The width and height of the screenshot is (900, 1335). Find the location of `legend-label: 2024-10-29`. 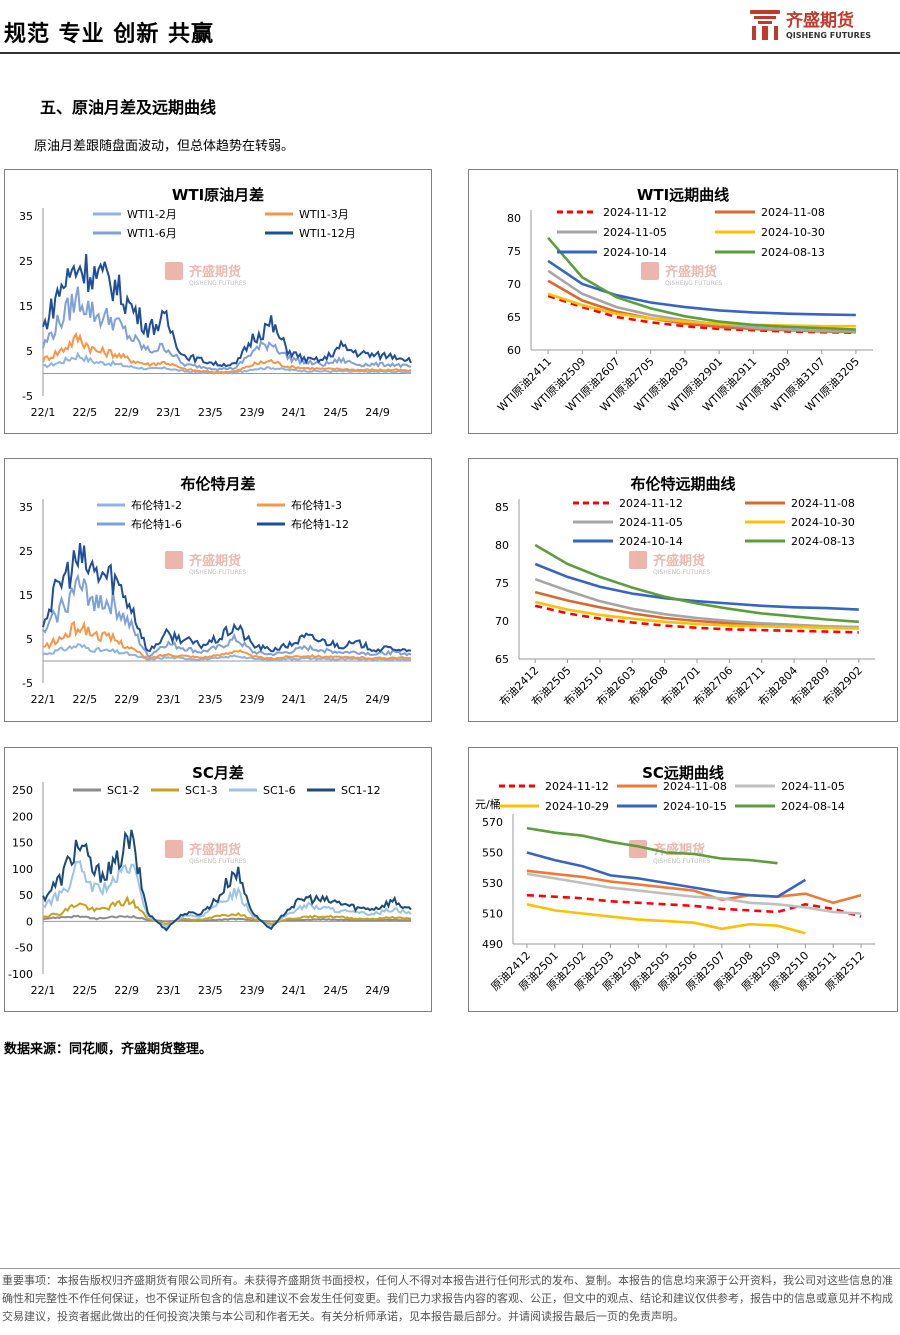

legend-label: 2024-10-29 is located at coordinates (577, 806).